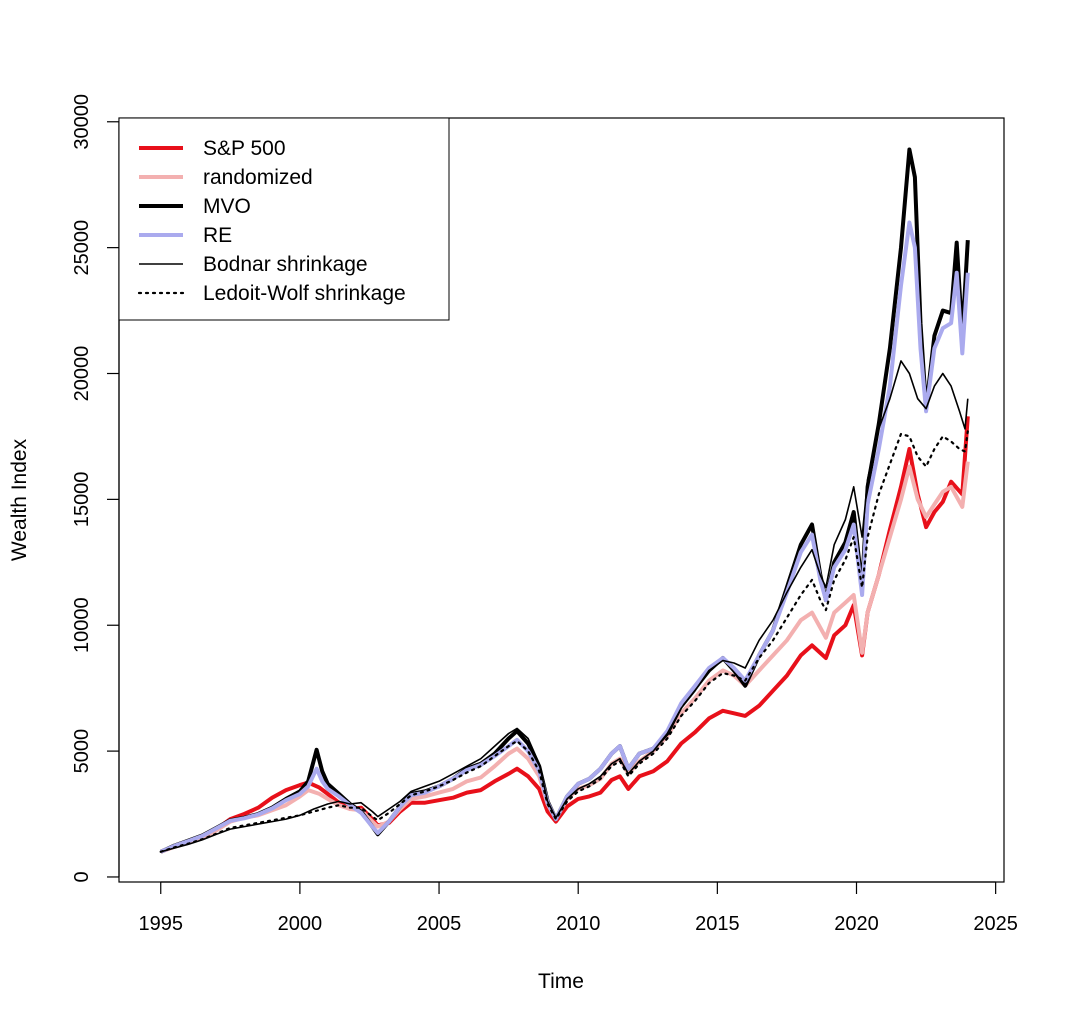 The image size is (1065, 1027). What do you see at coordinates (995, 924) in the screenshot?
I see `x-tick-label: 2025` at bounding box center [995, 924].